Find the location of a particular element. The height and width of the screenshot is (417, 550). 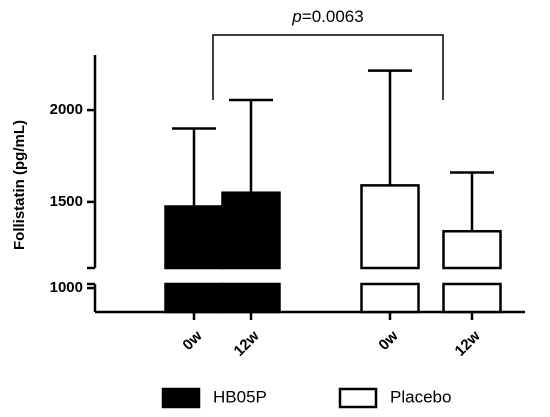

y-tick-label: 1500 is located at coordinates (66, 201).